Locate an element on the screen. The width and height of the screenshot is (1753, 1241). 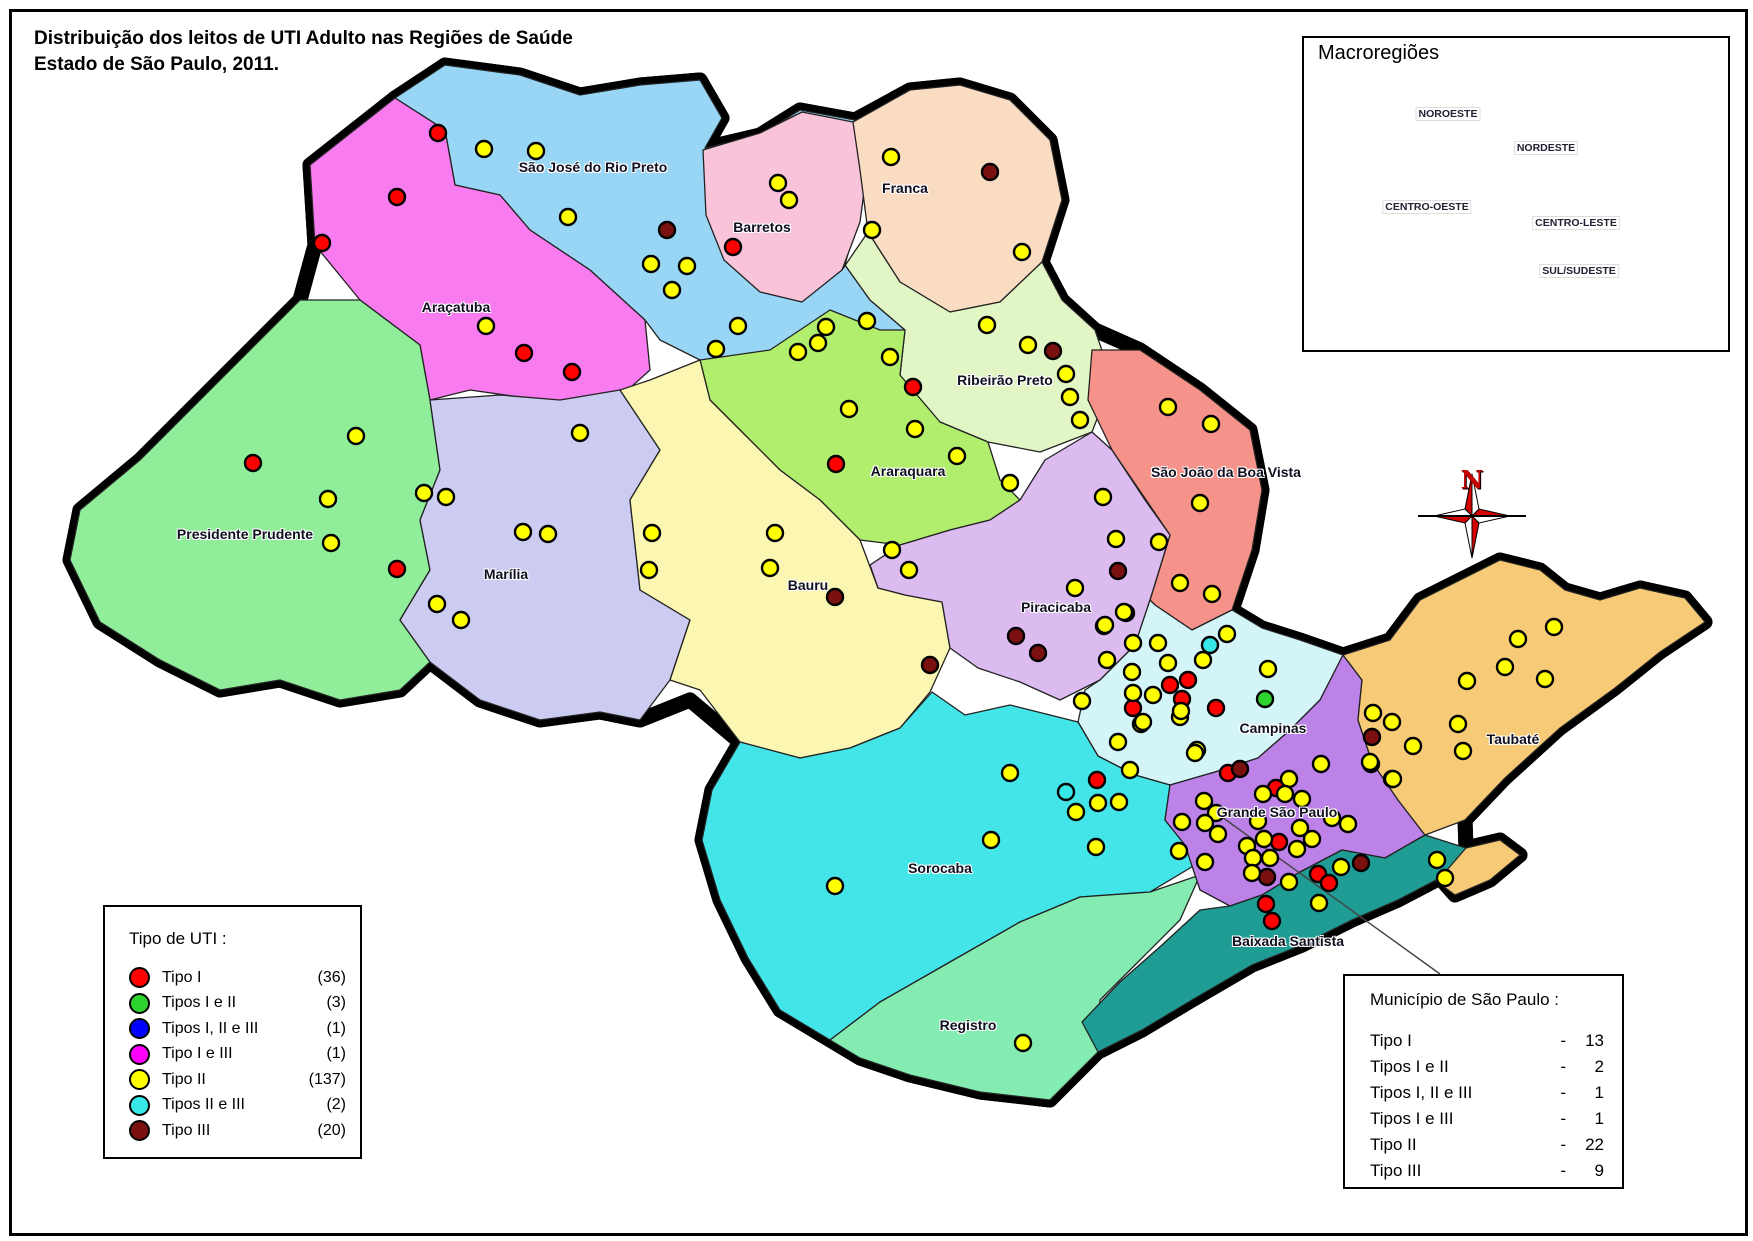
callout-item-value: 13 is located at coordinates (1594, 1040).